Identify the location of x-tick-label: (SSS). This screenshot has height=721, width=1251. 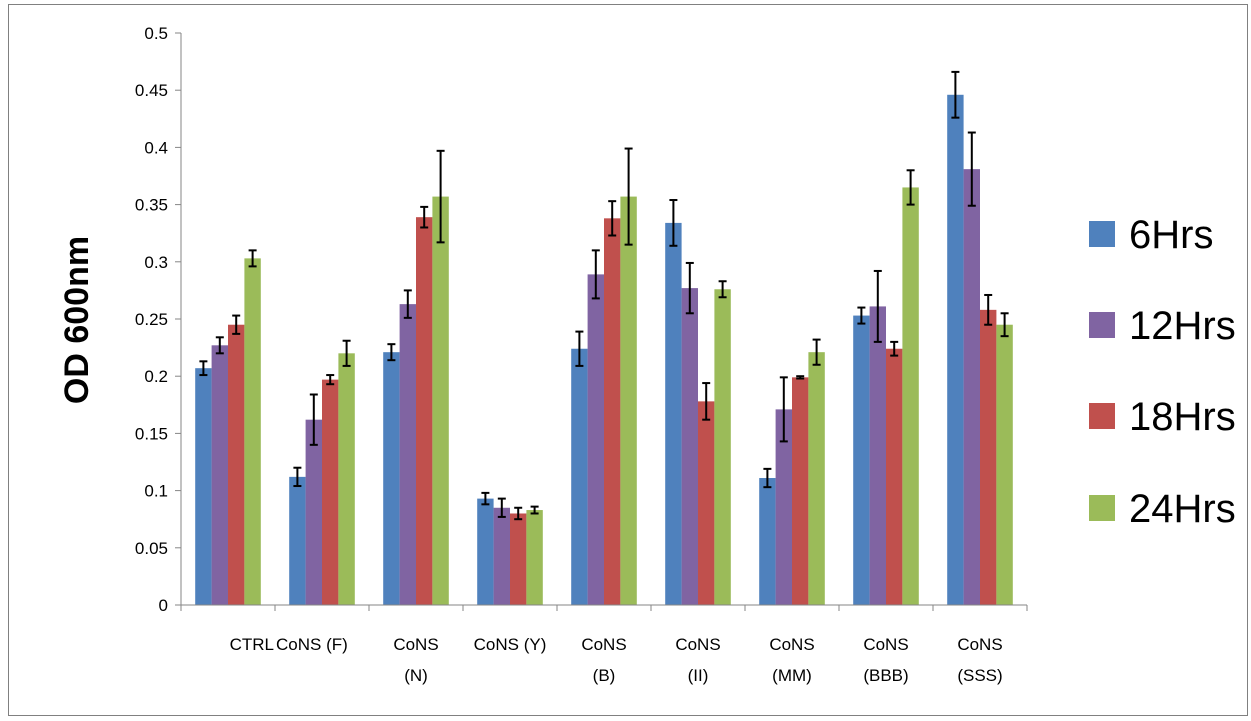
(979, 675).